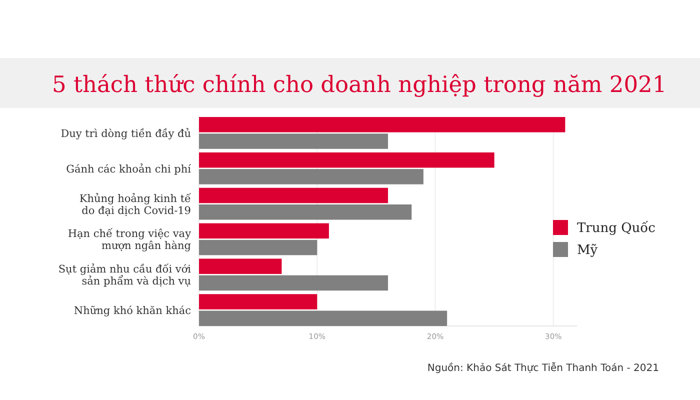 The image size is (700, 400). Describe the element at coordinates (129, 169) in the screenshot. I see `y-tick-label: Gánh các khoản chi phí` at that location.